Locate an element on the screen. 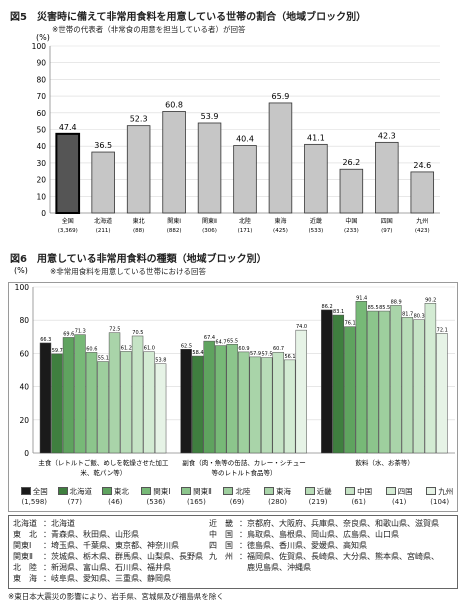  legend-item: 関東Ⅰ (536) is located at coordinates (156, 496).